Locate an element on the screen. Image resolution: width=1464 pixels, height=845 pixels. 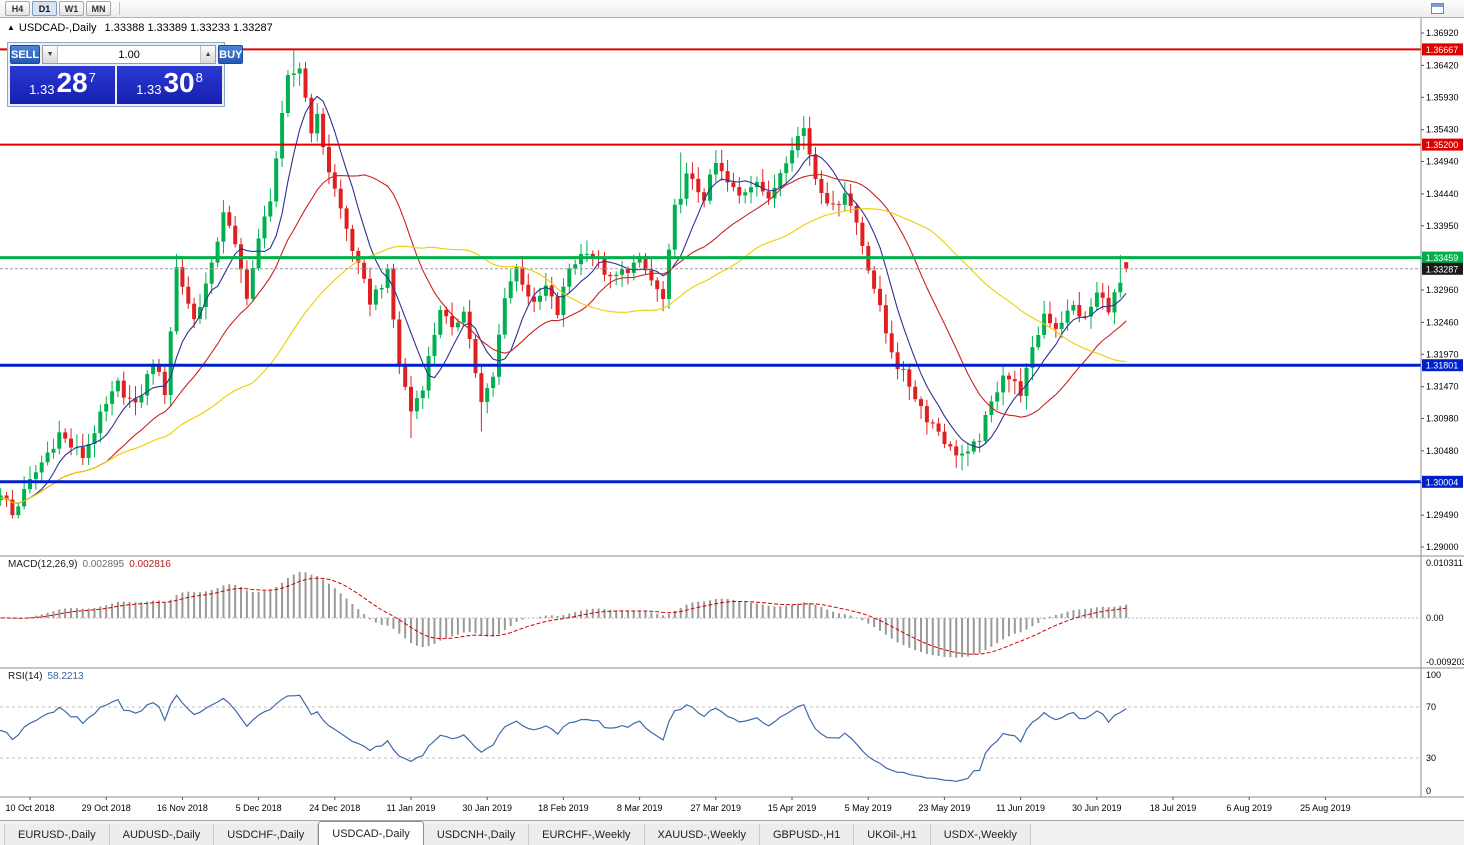
timeframe-toolbar: H4 D1 W1 MN is located at coordinates (732, 9).